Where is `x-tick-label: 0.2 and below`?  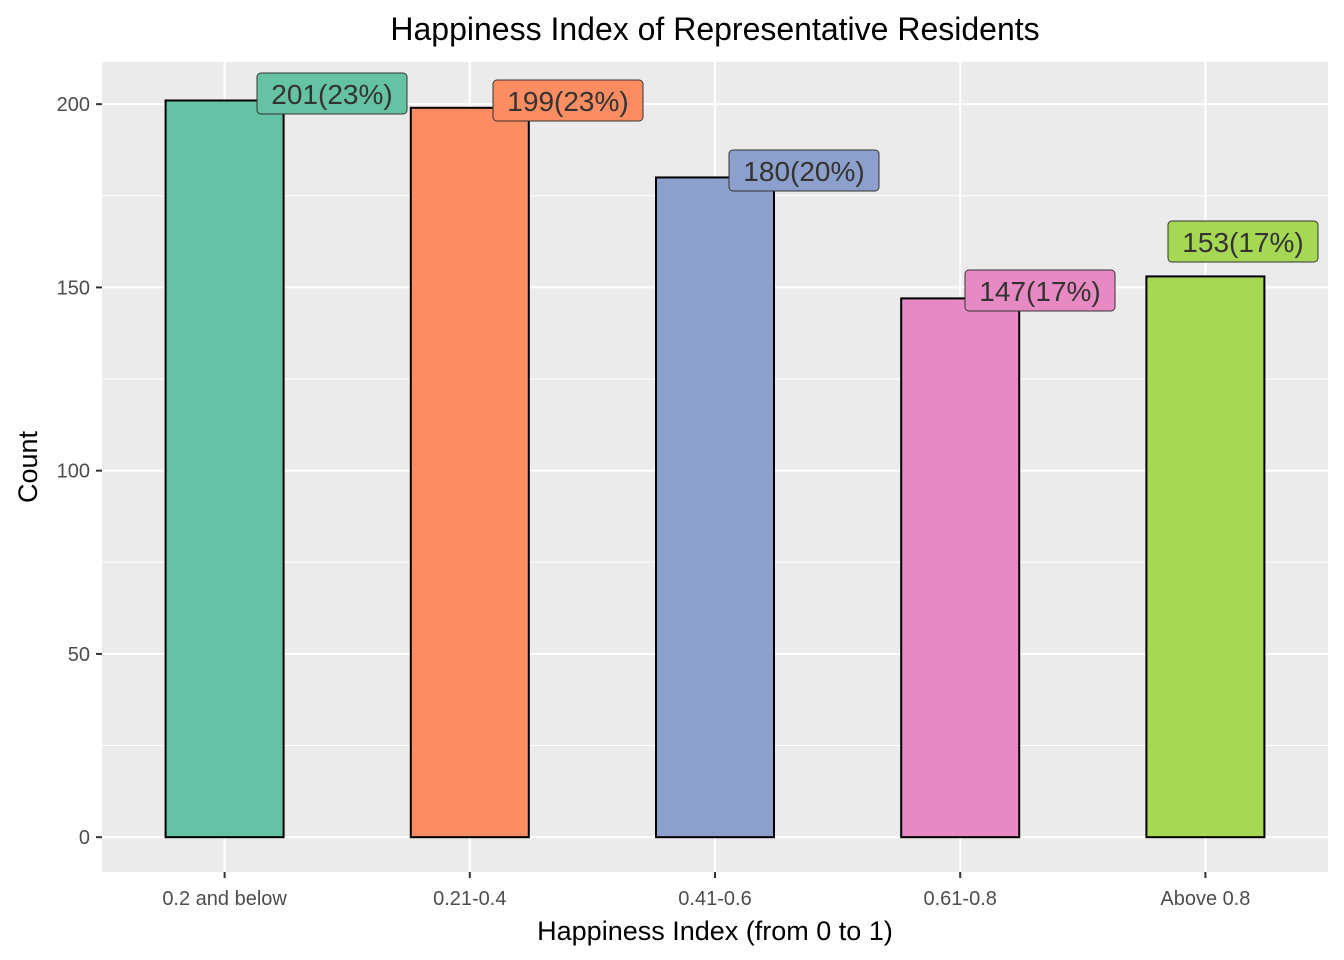 x-tick-label: 0.2 and below is located at coordinates (224, 899).